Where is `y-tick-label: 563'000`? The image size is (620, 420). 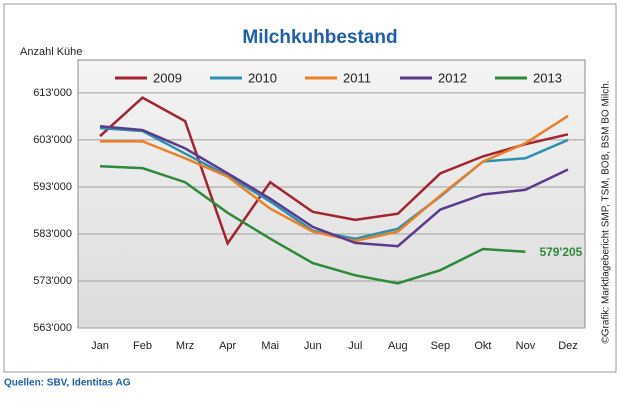
y-tick-label: 563'000 is located at coordinates (52, 328).